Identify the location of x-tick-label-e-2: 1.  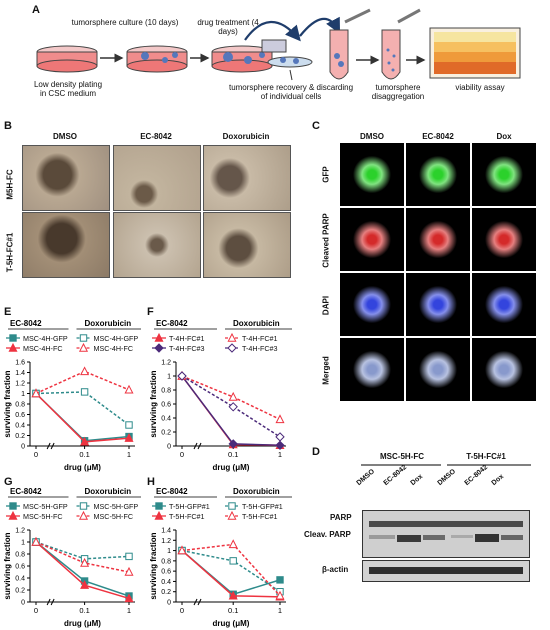
(129, 454).